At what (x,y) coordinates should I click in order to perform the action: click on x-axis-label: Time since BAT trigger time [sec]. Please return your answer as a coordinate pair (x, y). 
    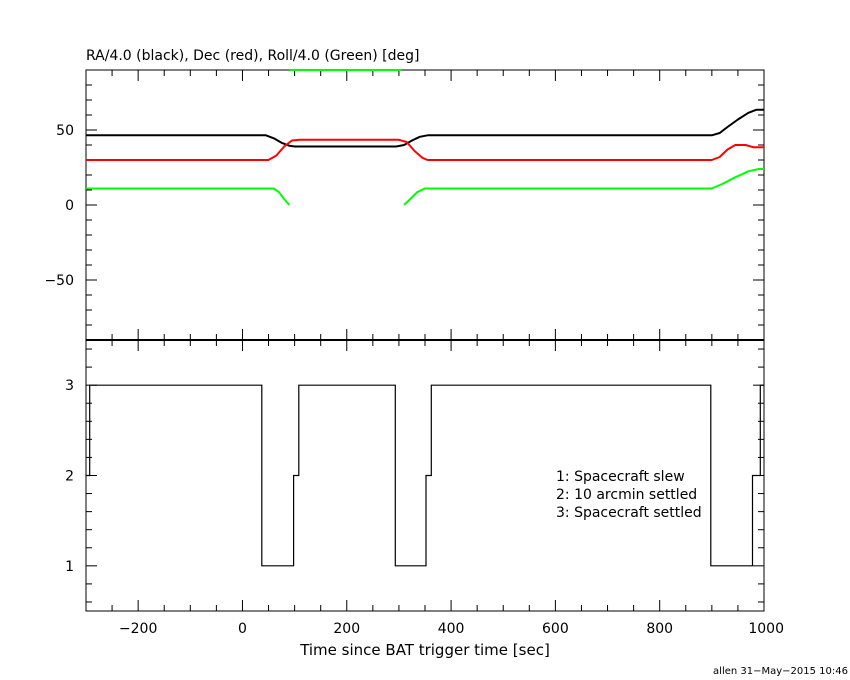
    Looking at the image, I should click on (424, 650).